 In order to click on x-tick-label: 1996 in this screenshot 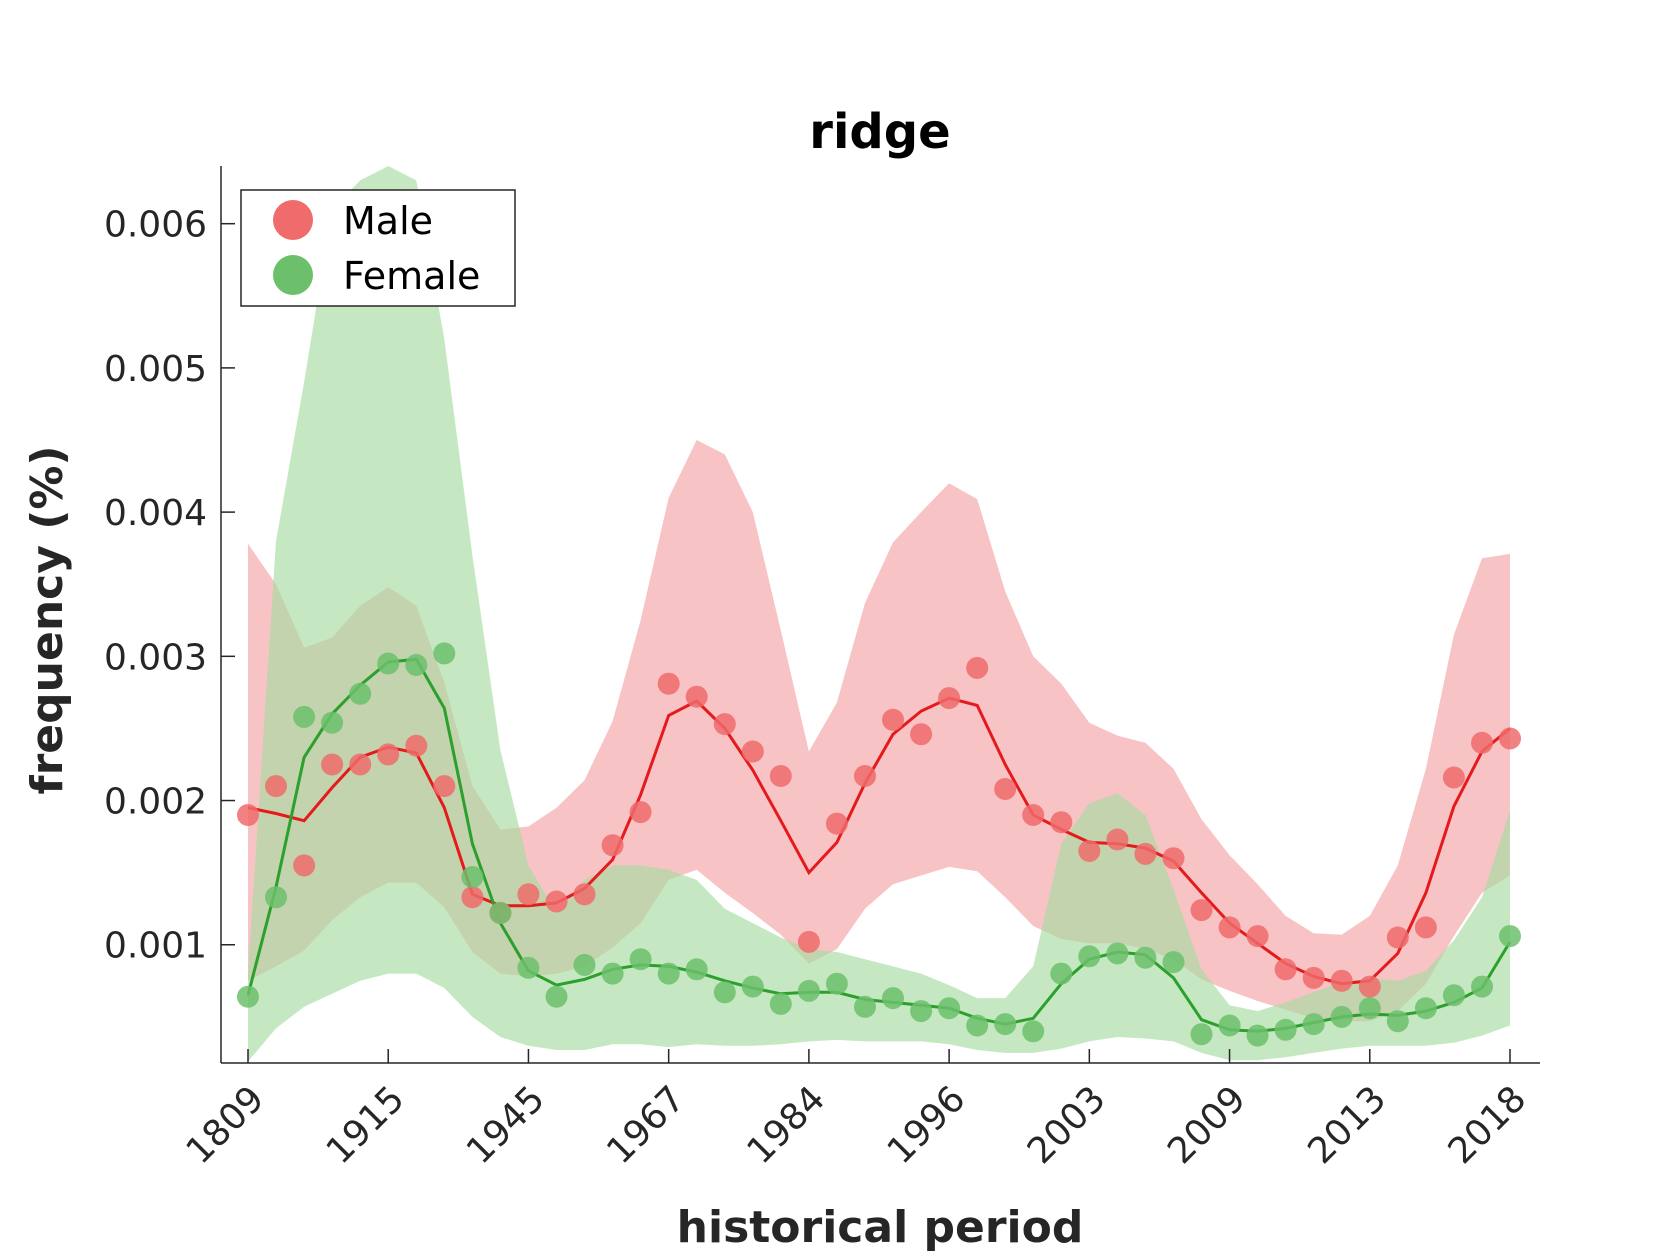, I will do `click(927, 1125)`.